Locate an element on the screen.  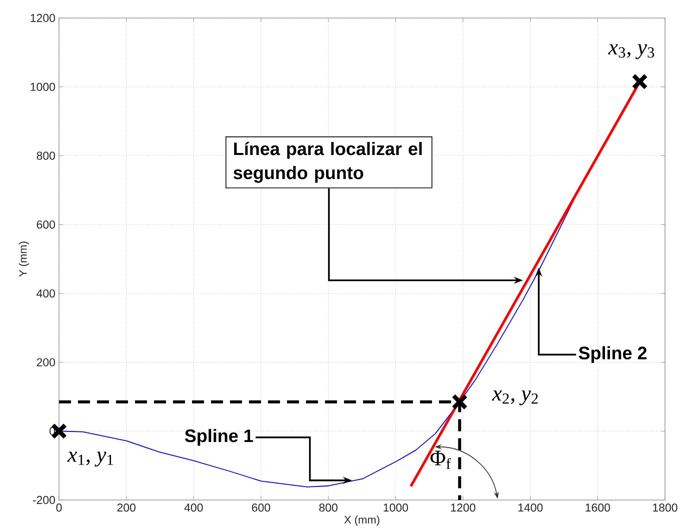
x-axis-title: X (mm) is located at coordinates (362, 521).